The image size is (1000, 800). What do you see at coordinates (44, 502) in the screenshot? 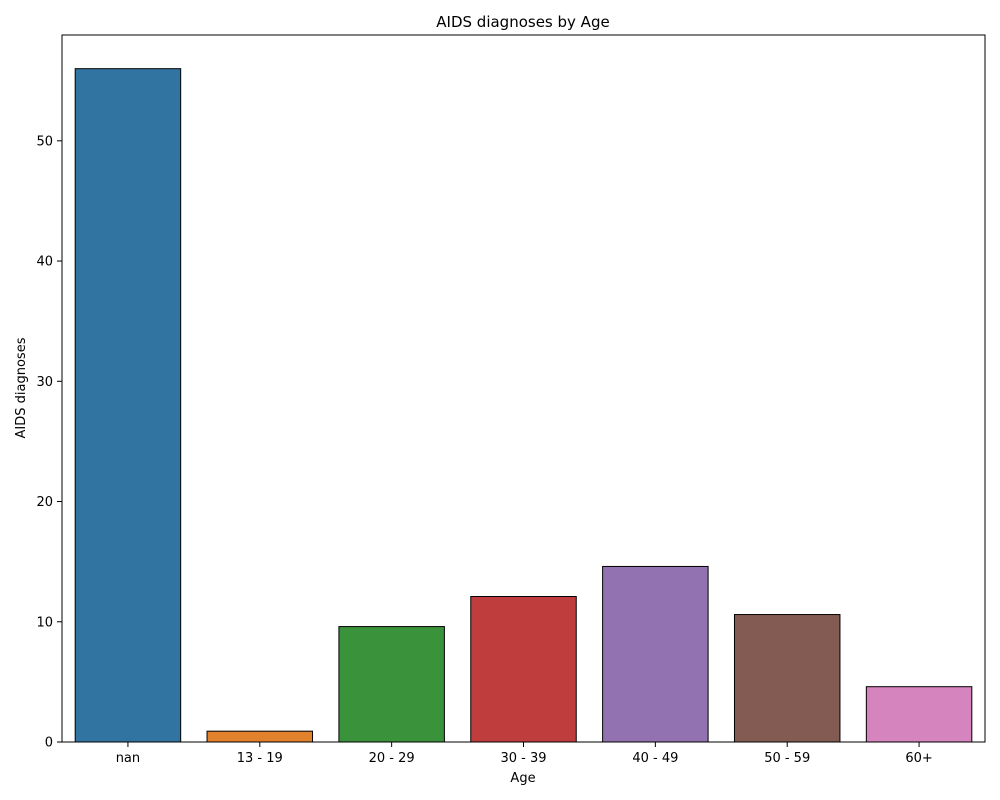
I see `y-tick-label: 20` at bounding box center [44, 502].